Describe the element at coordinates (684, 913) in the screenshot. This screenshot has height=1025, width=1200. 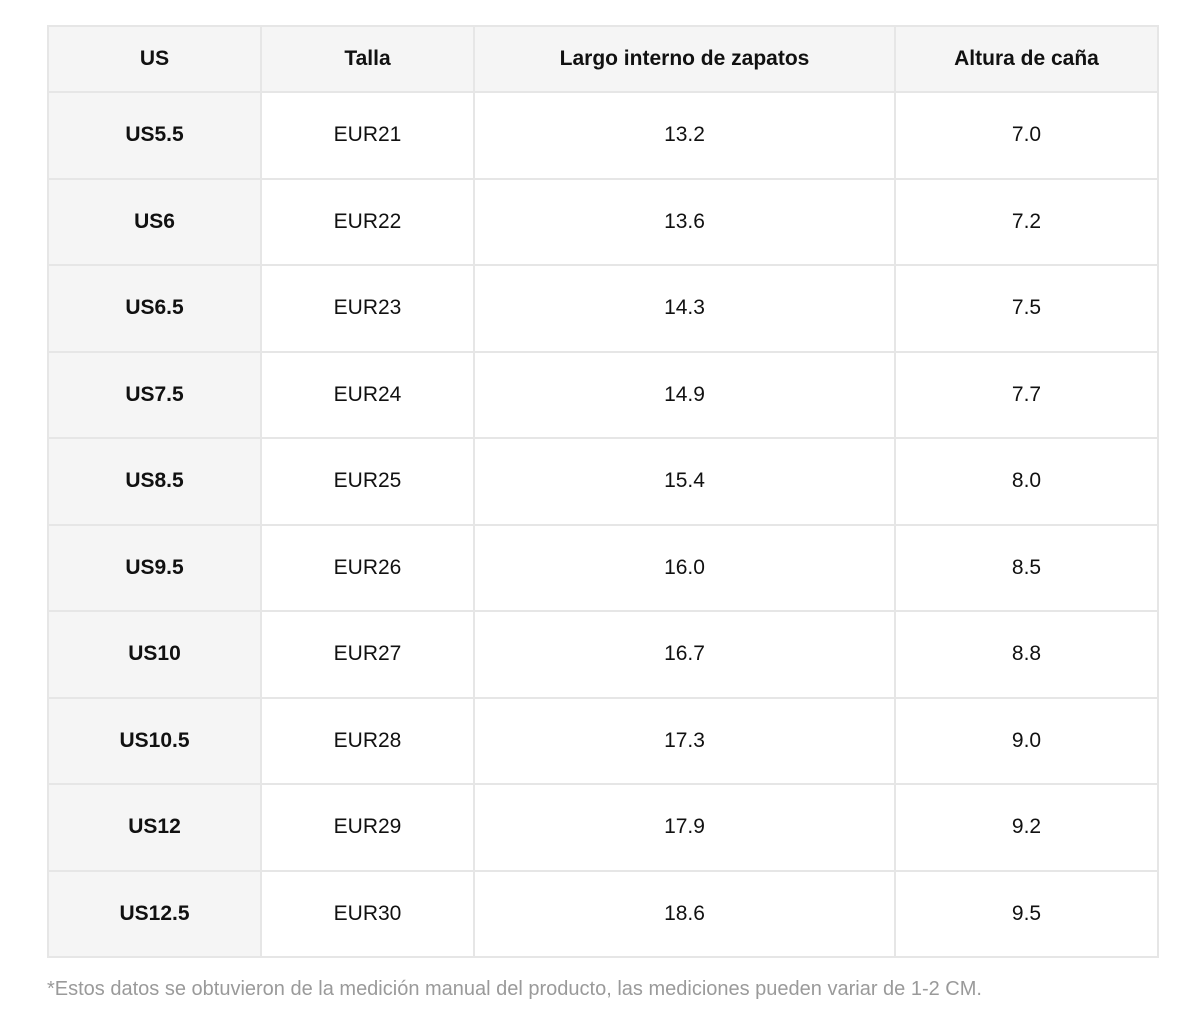
I see `cell-largo-interno: 18.6` at that location.